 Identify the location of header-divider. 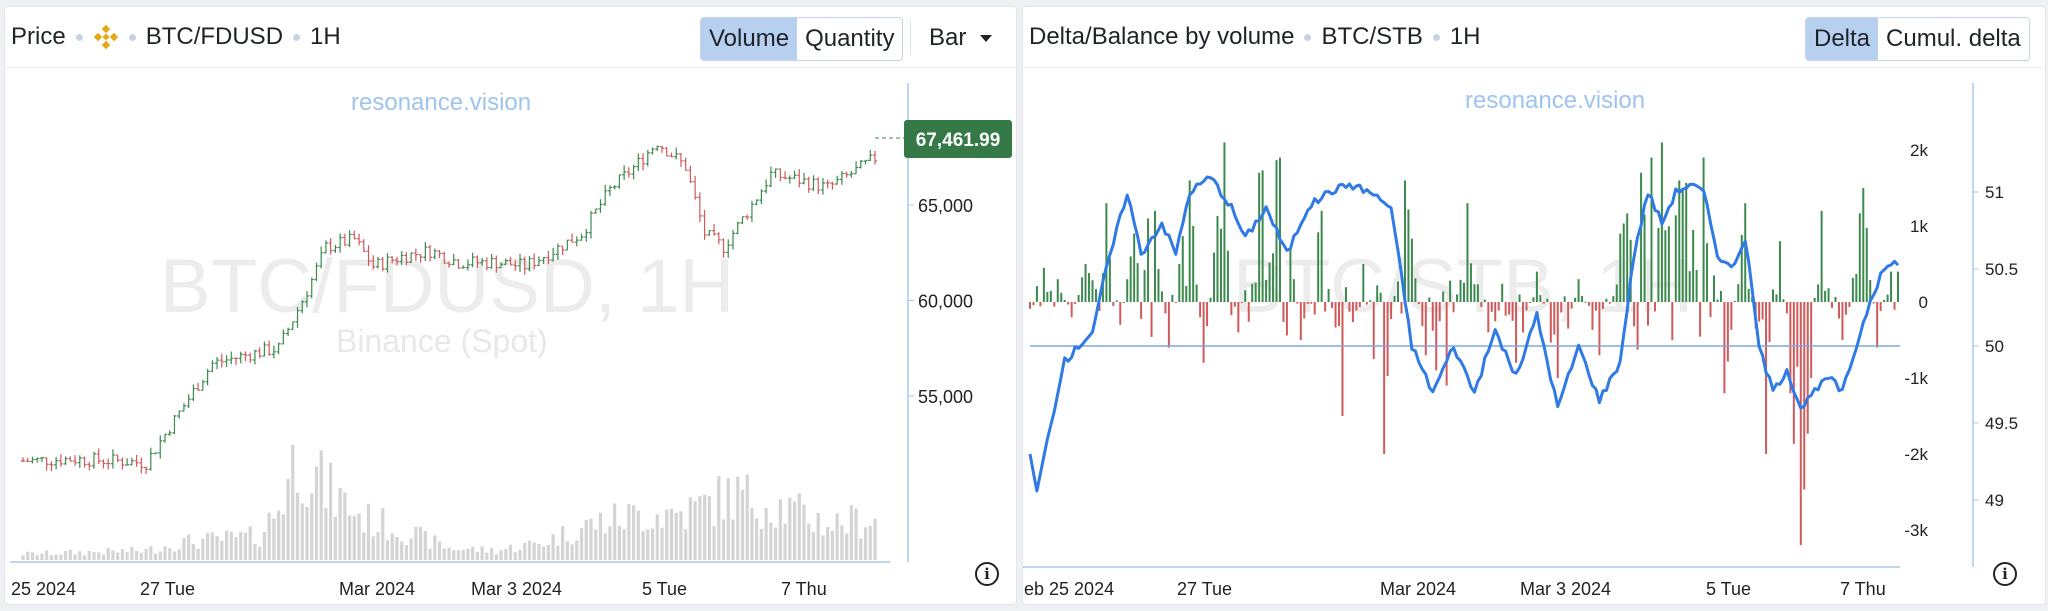
(910, 38).